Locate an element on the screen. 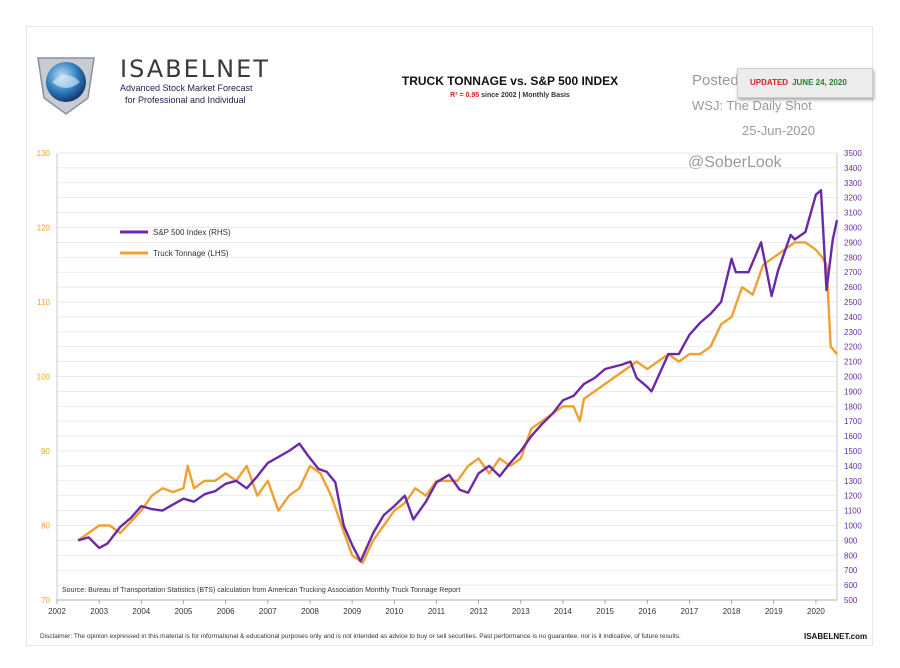  right-tick-label: 600 is located at coordinates (851, 585).